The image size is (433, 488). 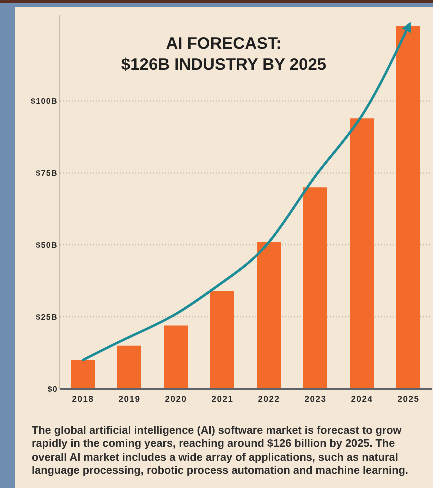 I want to click on x-tick-label: 2024, so click(x=362, y=399).